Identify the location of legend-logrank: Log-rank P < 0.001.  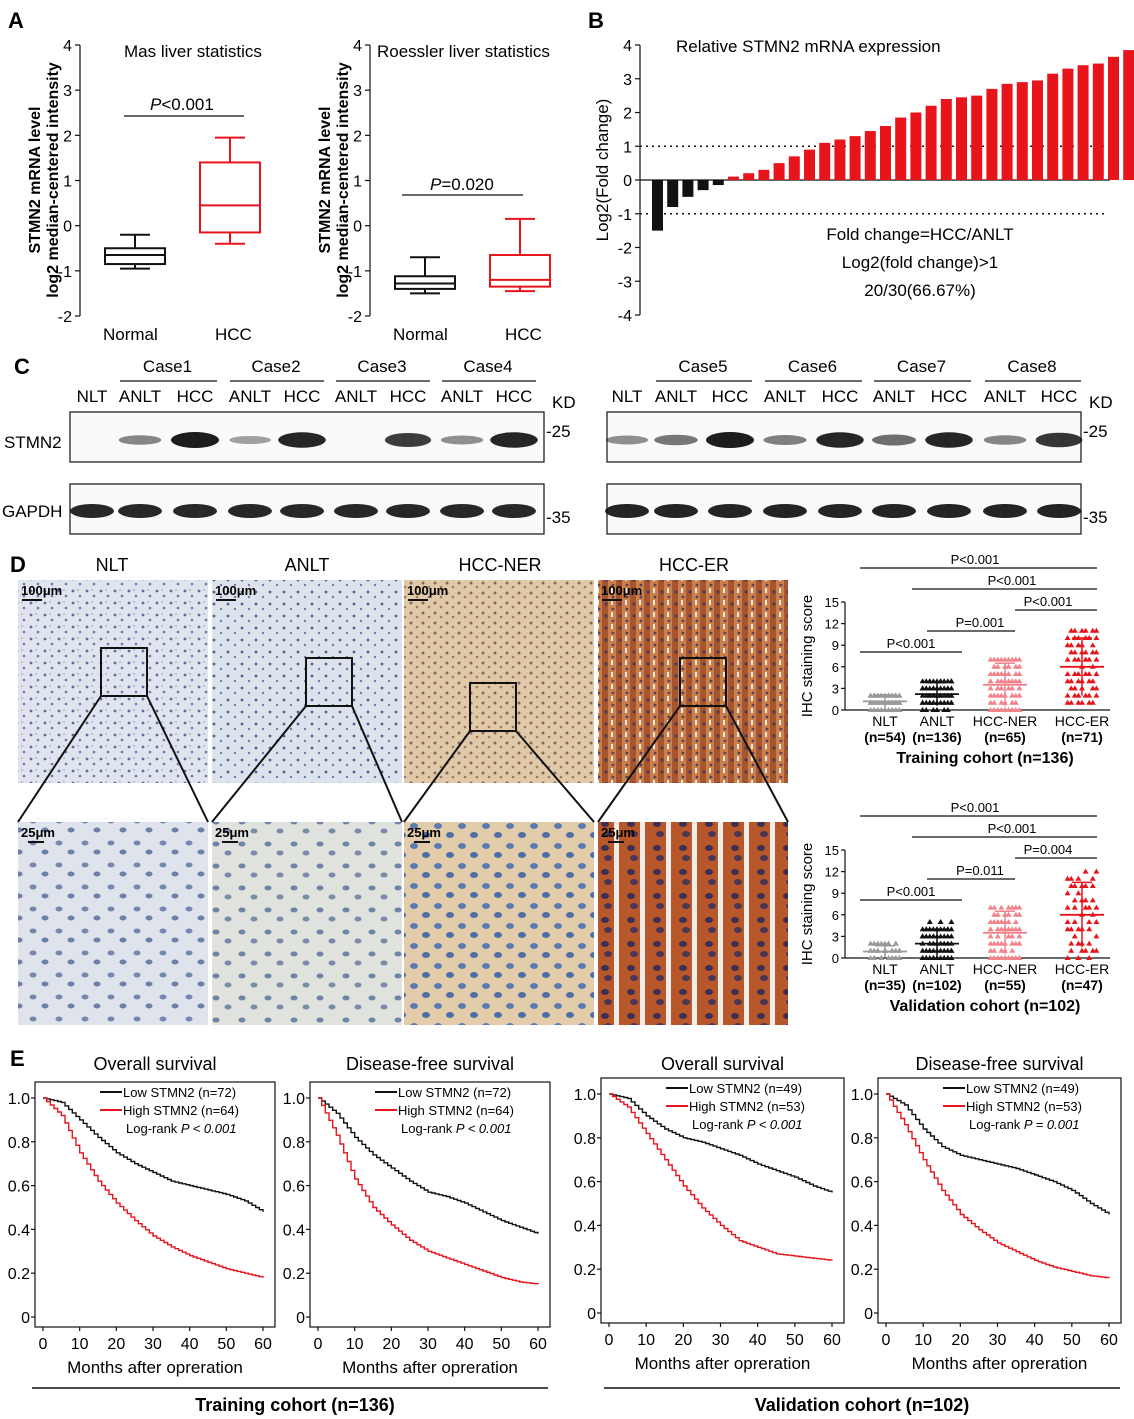
(181, 1128).